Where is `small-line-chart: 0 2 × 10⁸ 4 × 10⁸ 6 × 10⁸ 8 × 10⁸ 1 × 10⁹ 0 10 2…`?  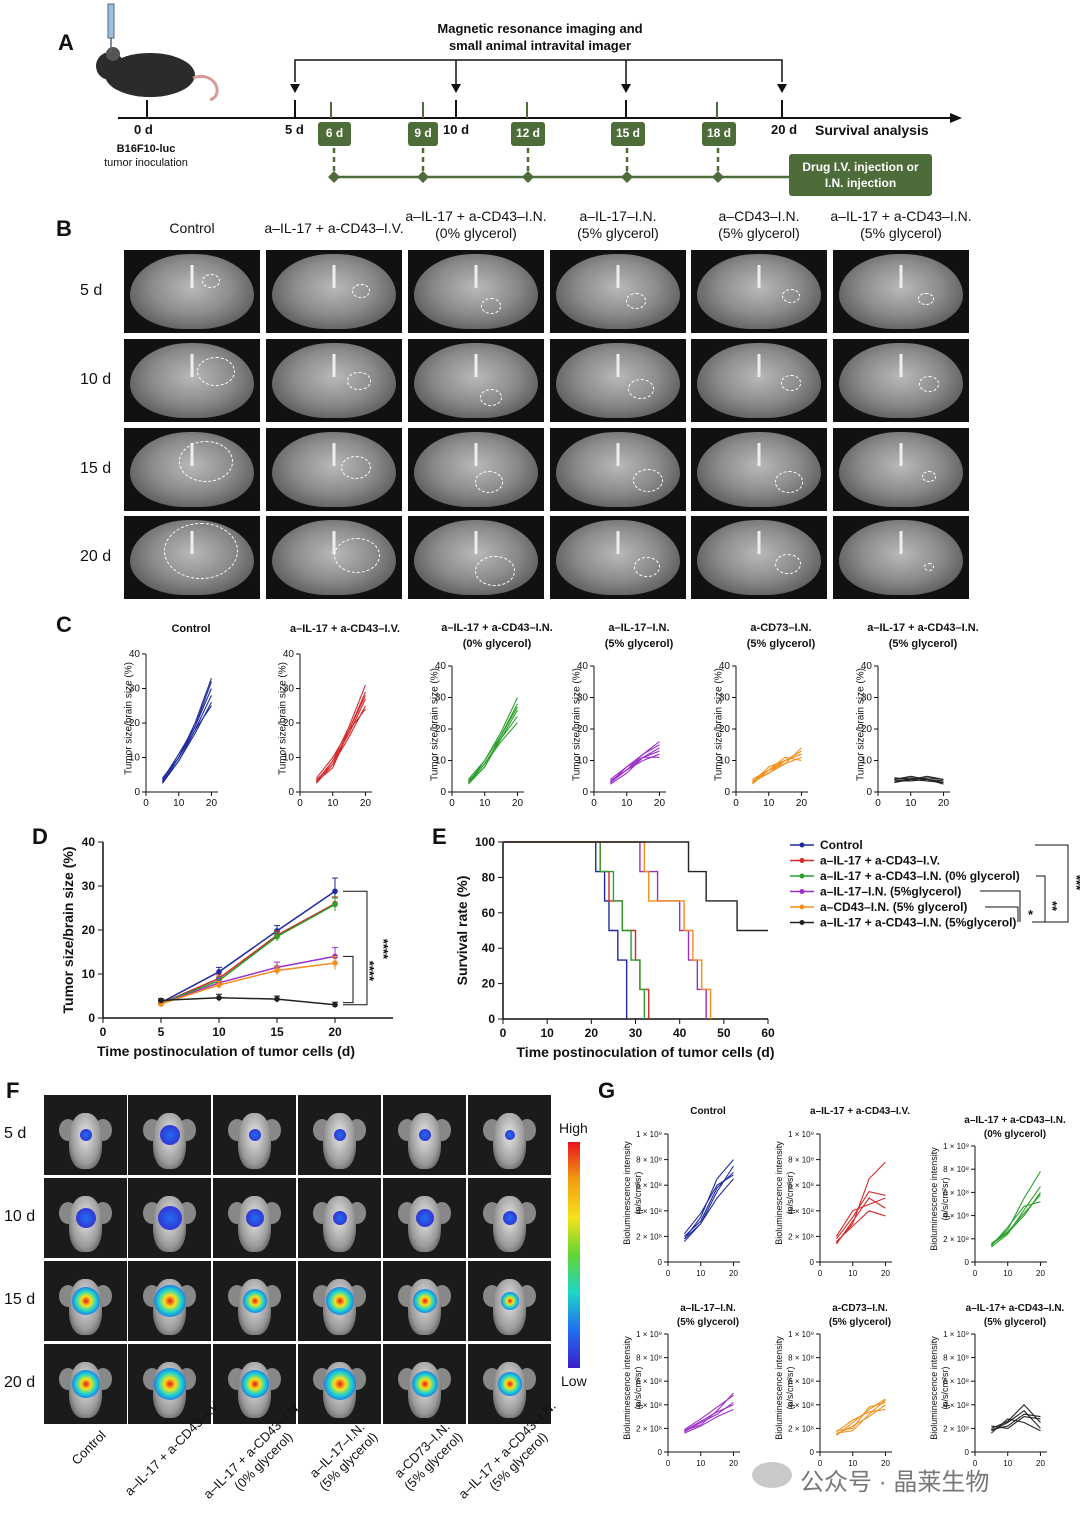
small-line-chart: 0 2 × 10⁸ 4 × 10⁸ 6 × 10⁸ 8 × 10⁸ 1 × 10⁹ 0 10 2… is located at coordinates (995, 1399).